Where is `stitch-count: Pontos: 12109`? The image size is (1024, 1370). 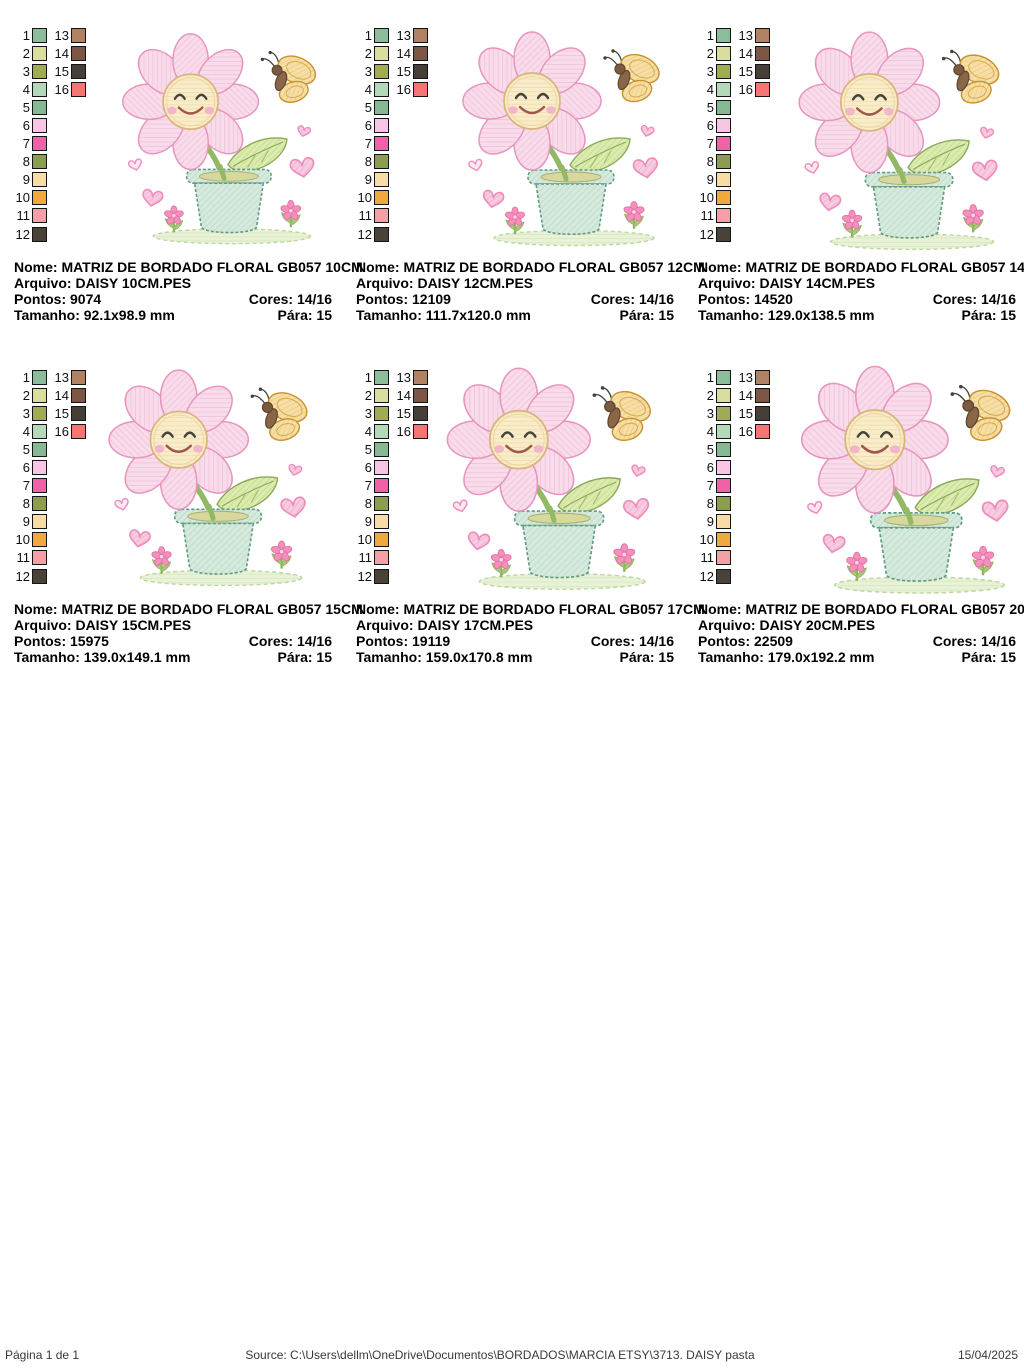
stitch-count: Pontos: 12109 is located at coordinates (403, 299).